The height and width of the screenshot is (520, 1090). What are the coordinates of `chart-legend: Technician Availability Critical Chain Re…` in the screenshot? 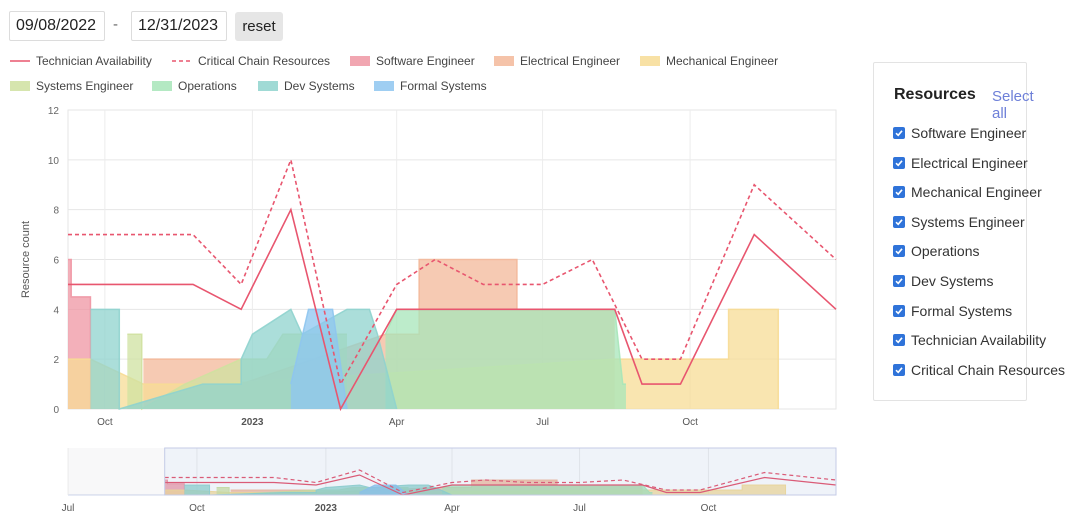 It's located at (394, 73).